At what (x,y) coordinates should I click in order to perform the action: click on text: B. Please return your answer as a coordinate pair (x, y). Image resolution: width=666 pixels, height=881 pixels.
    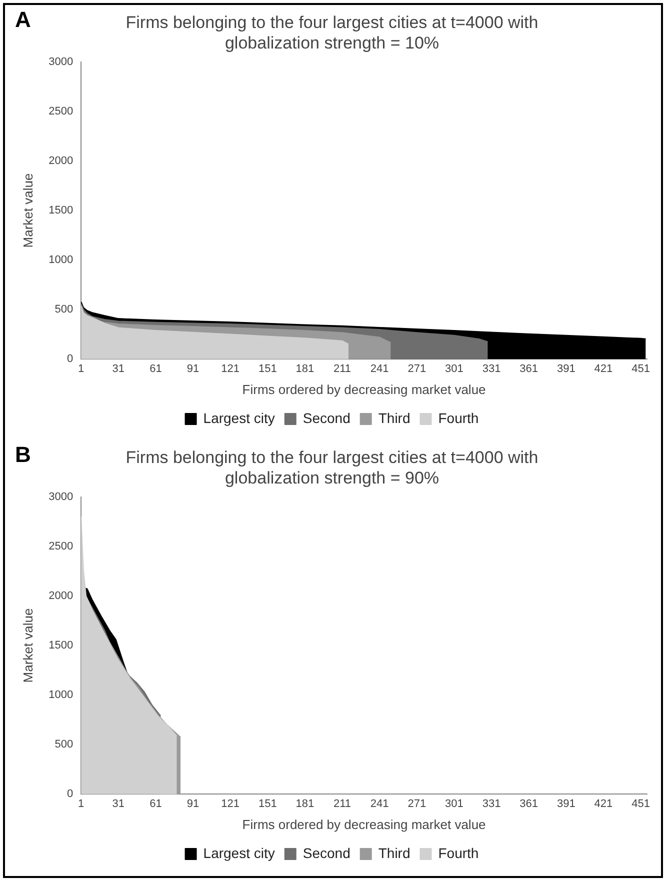
    Looking at the image, I should click on (23, 455).